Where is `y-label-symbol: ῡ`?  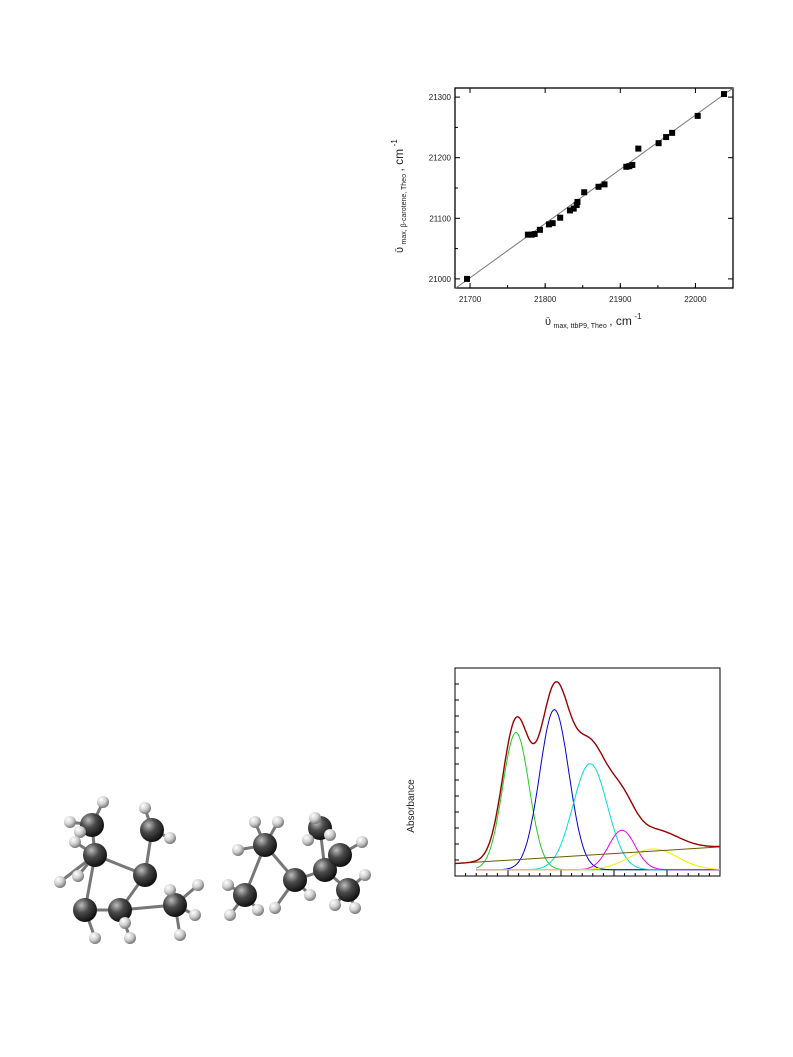
y-label-symbol: ῡ is located at coordinates (400, 250).